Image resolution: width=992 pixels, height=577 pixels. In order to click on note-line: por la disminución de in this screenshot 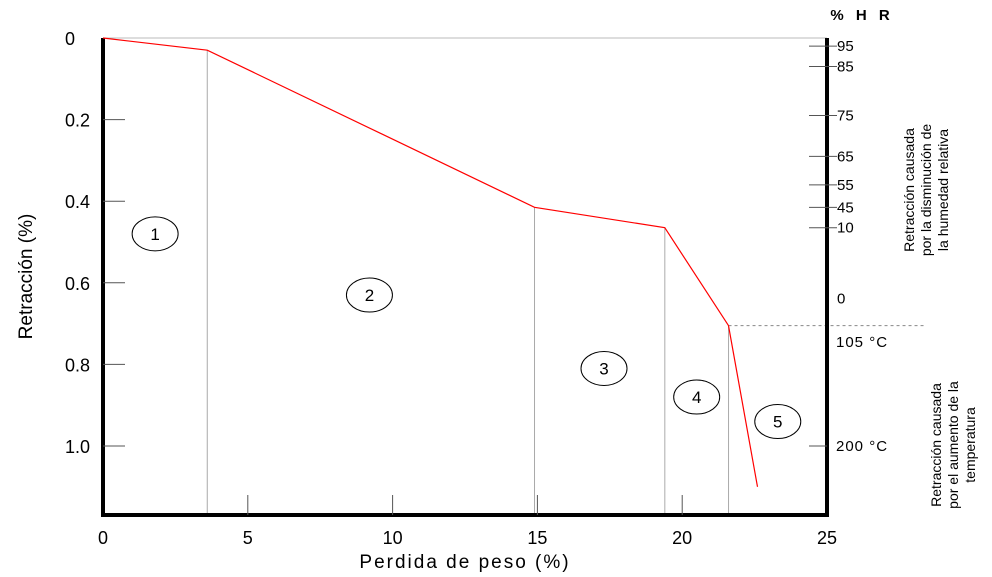, I will do `click(926, 190)`.